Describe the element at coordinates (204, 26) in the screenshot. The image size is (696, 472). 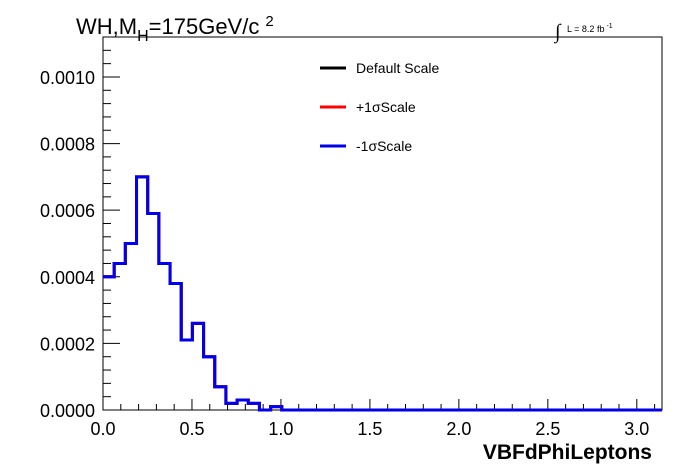
I see `title-rest: =175GeV/c` at that location.